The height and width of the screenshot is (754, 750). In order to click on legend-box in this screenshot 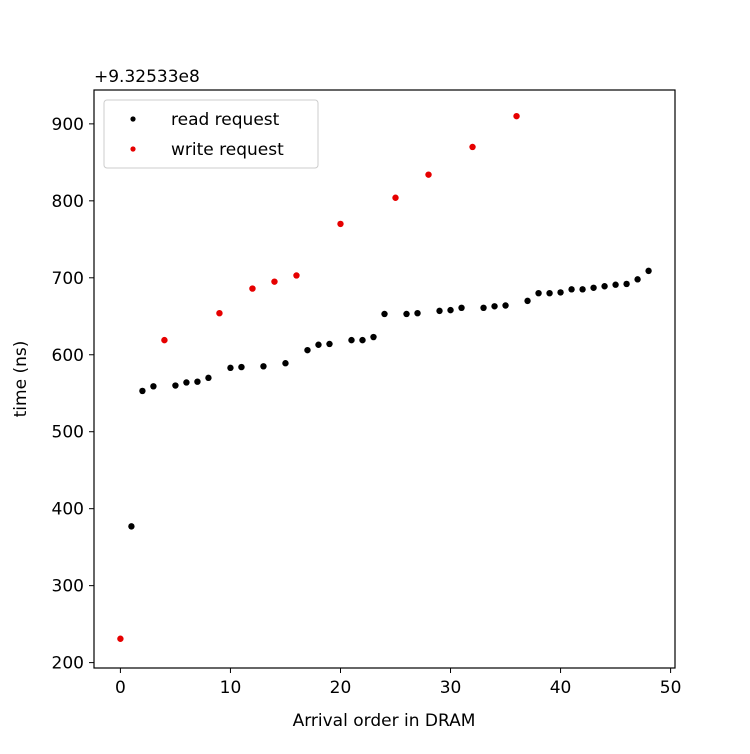, I will do `click(211, 134)`.